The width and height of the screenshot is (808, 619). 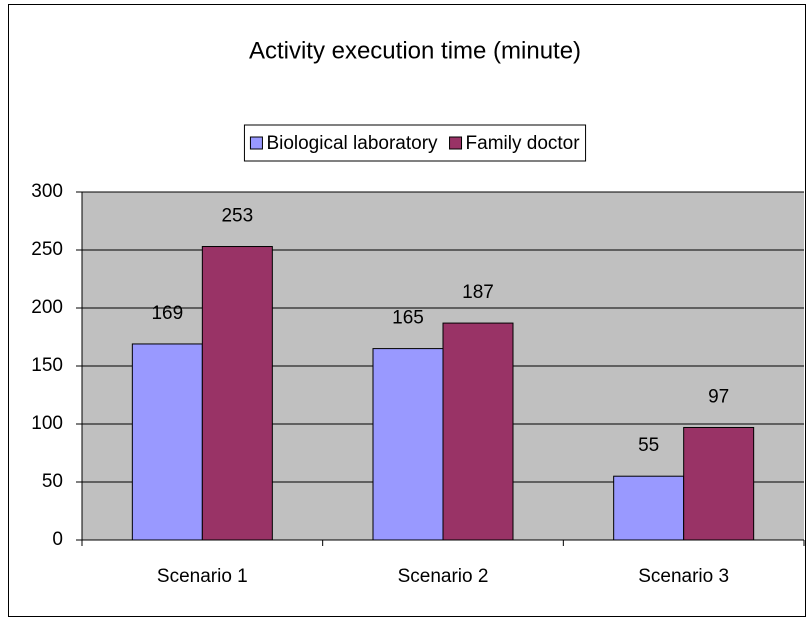 I want to click on y-tick-label: 50, so click(x=52, y=481).